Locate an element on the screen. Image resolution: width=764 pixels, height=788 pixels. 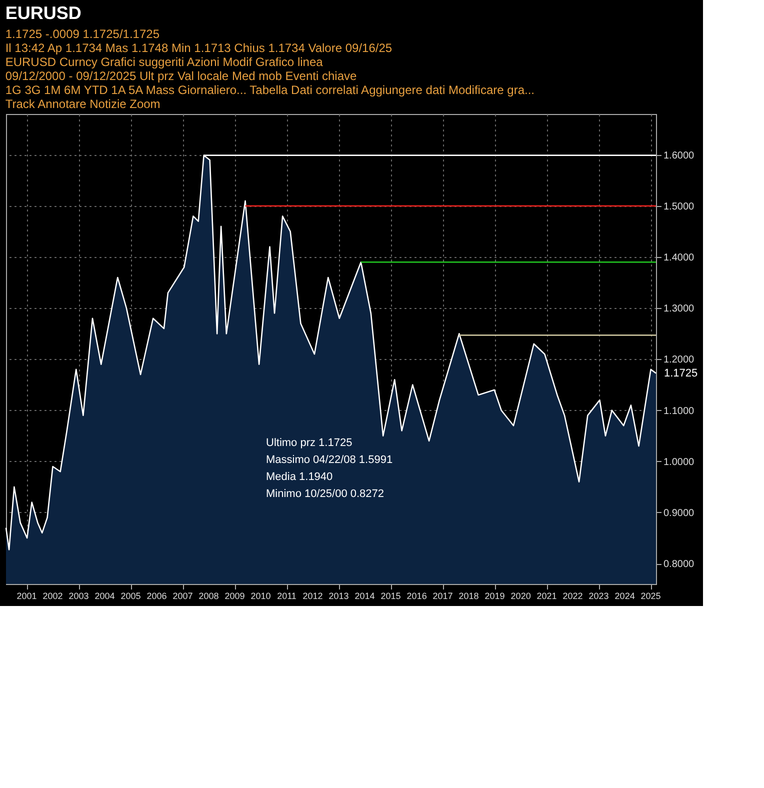
x-tick-label: 2022 is located at coordinates (572, 596).